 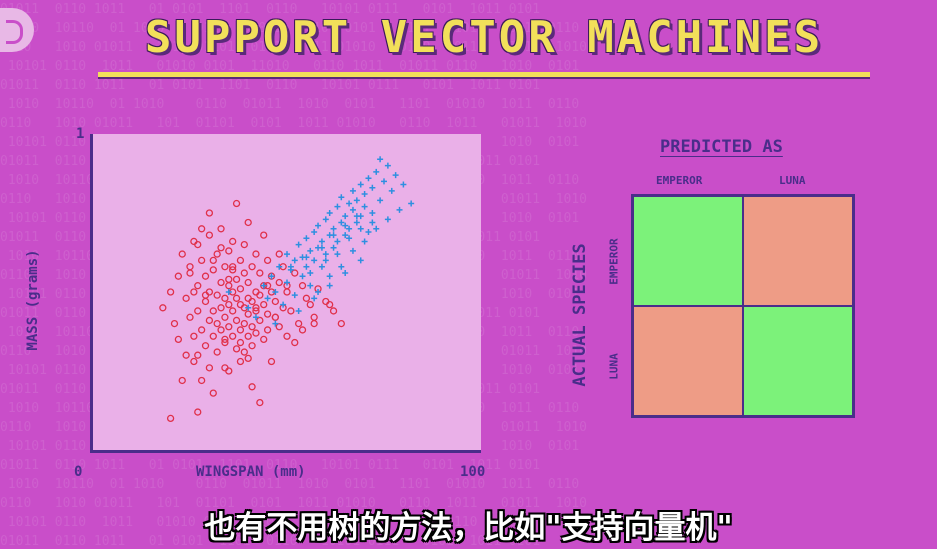 What do you see at coordinates (484, 37) in the screenshot?
I see `page-title: SUPPORT VECTOR MACHINES` at bounding box center [484, 37].